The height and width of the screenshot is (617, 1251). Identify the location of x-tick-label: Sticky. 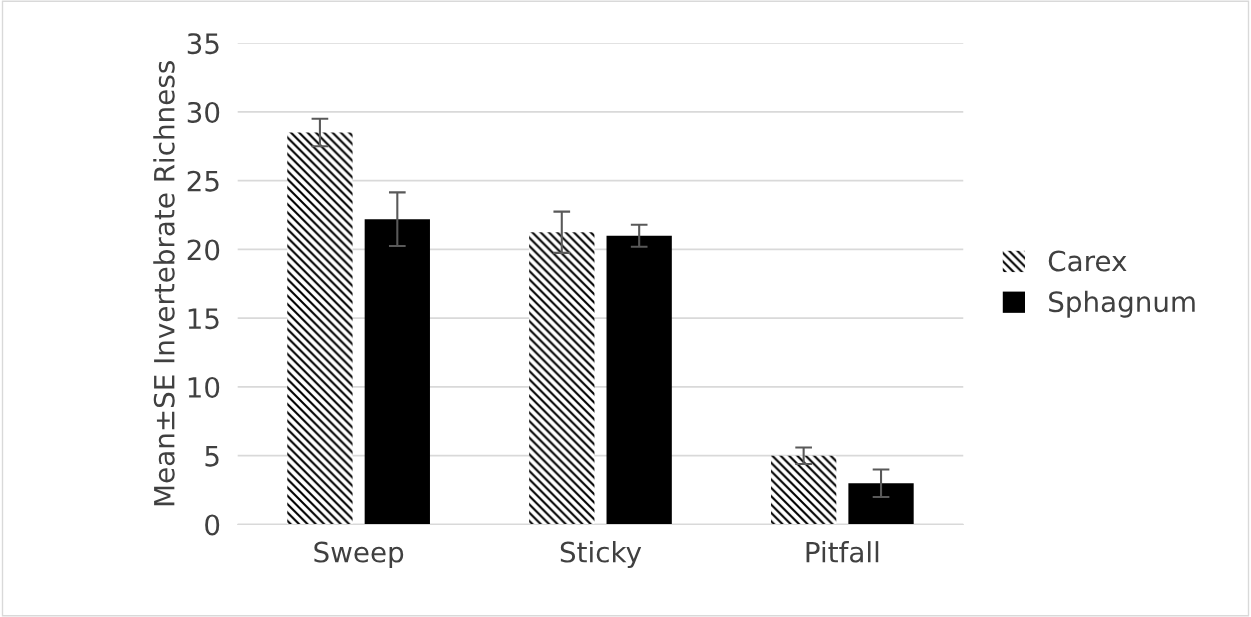
(601, 554).